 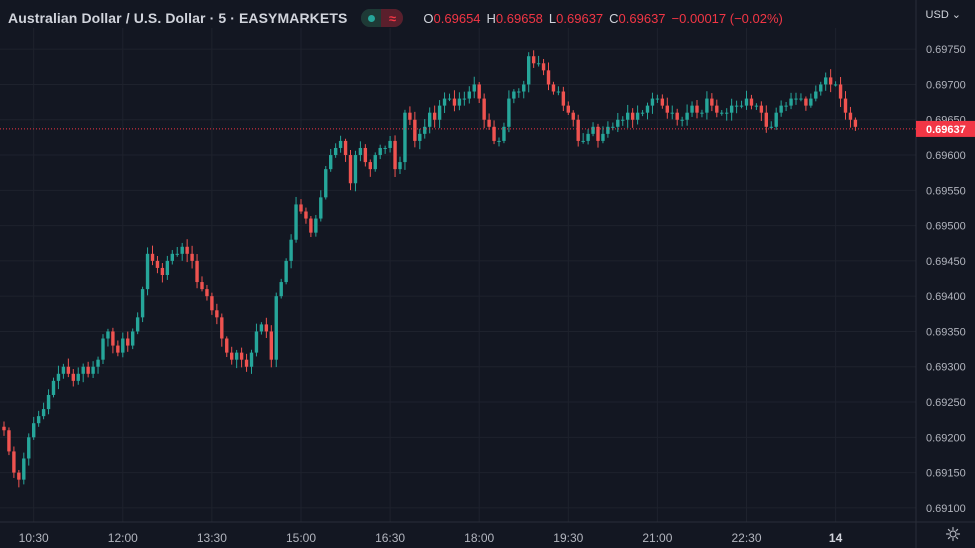 I want to click on open-label: O, so click(x=428, y=18).